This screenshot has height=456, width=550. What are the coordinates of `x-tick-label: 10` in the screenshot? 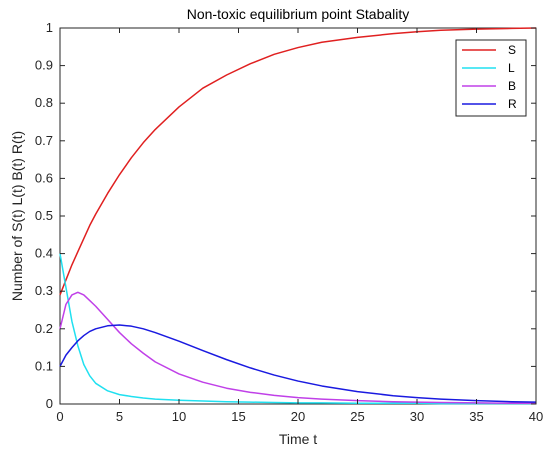 It's located at (179, 416).